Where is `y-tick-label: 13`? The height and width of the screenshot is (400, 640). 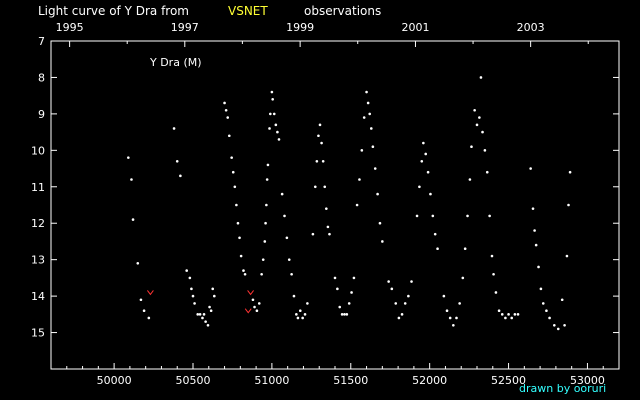 y-tick-label: 13 is located at coordinates (38, 260).